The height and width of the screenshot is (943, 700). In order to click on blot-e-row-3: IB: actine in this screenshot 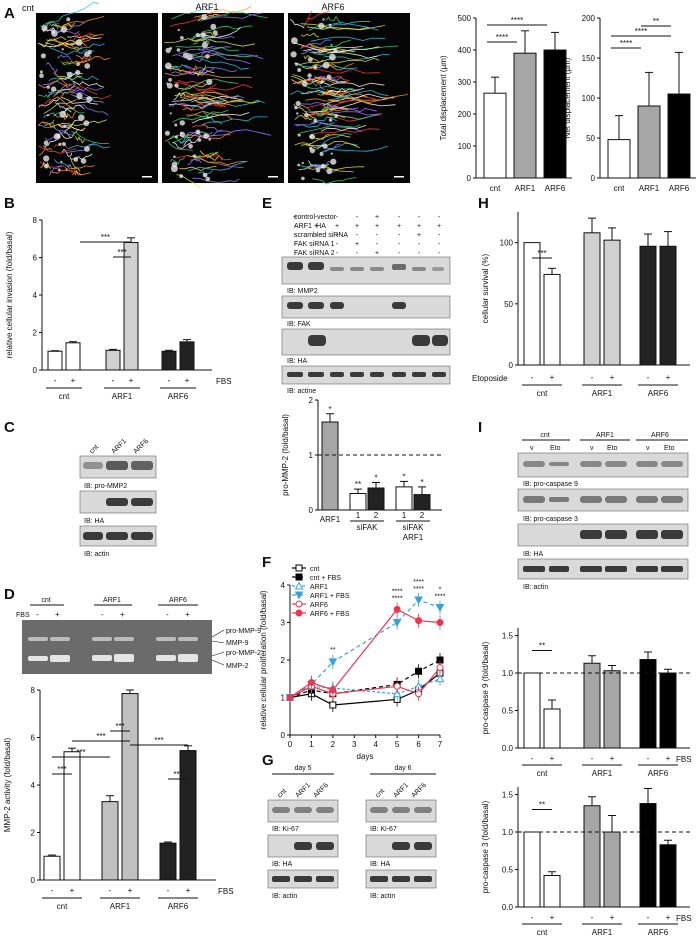, I will do `click(301, 391)`.